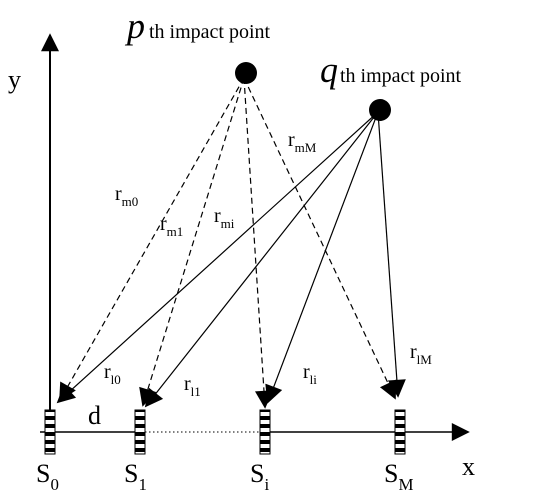  What do you see at coordinates (196, 391) in the screenshot?
I see `subscript: l1` at bounding box center [196, 391].